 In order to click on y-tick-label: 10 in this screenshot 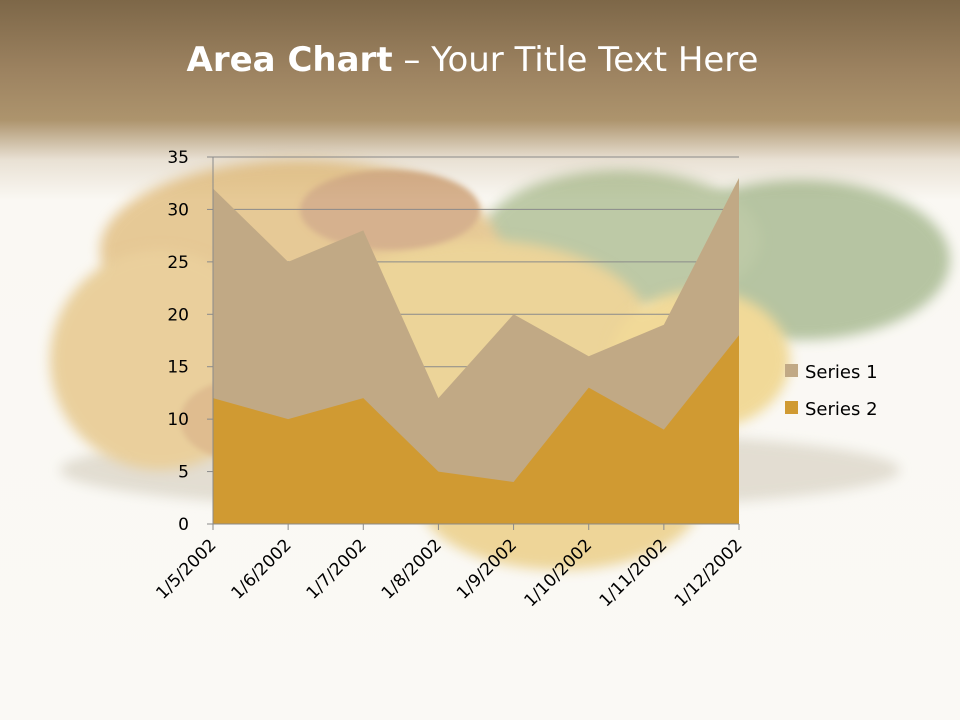, I will do `click(178, 420)`.